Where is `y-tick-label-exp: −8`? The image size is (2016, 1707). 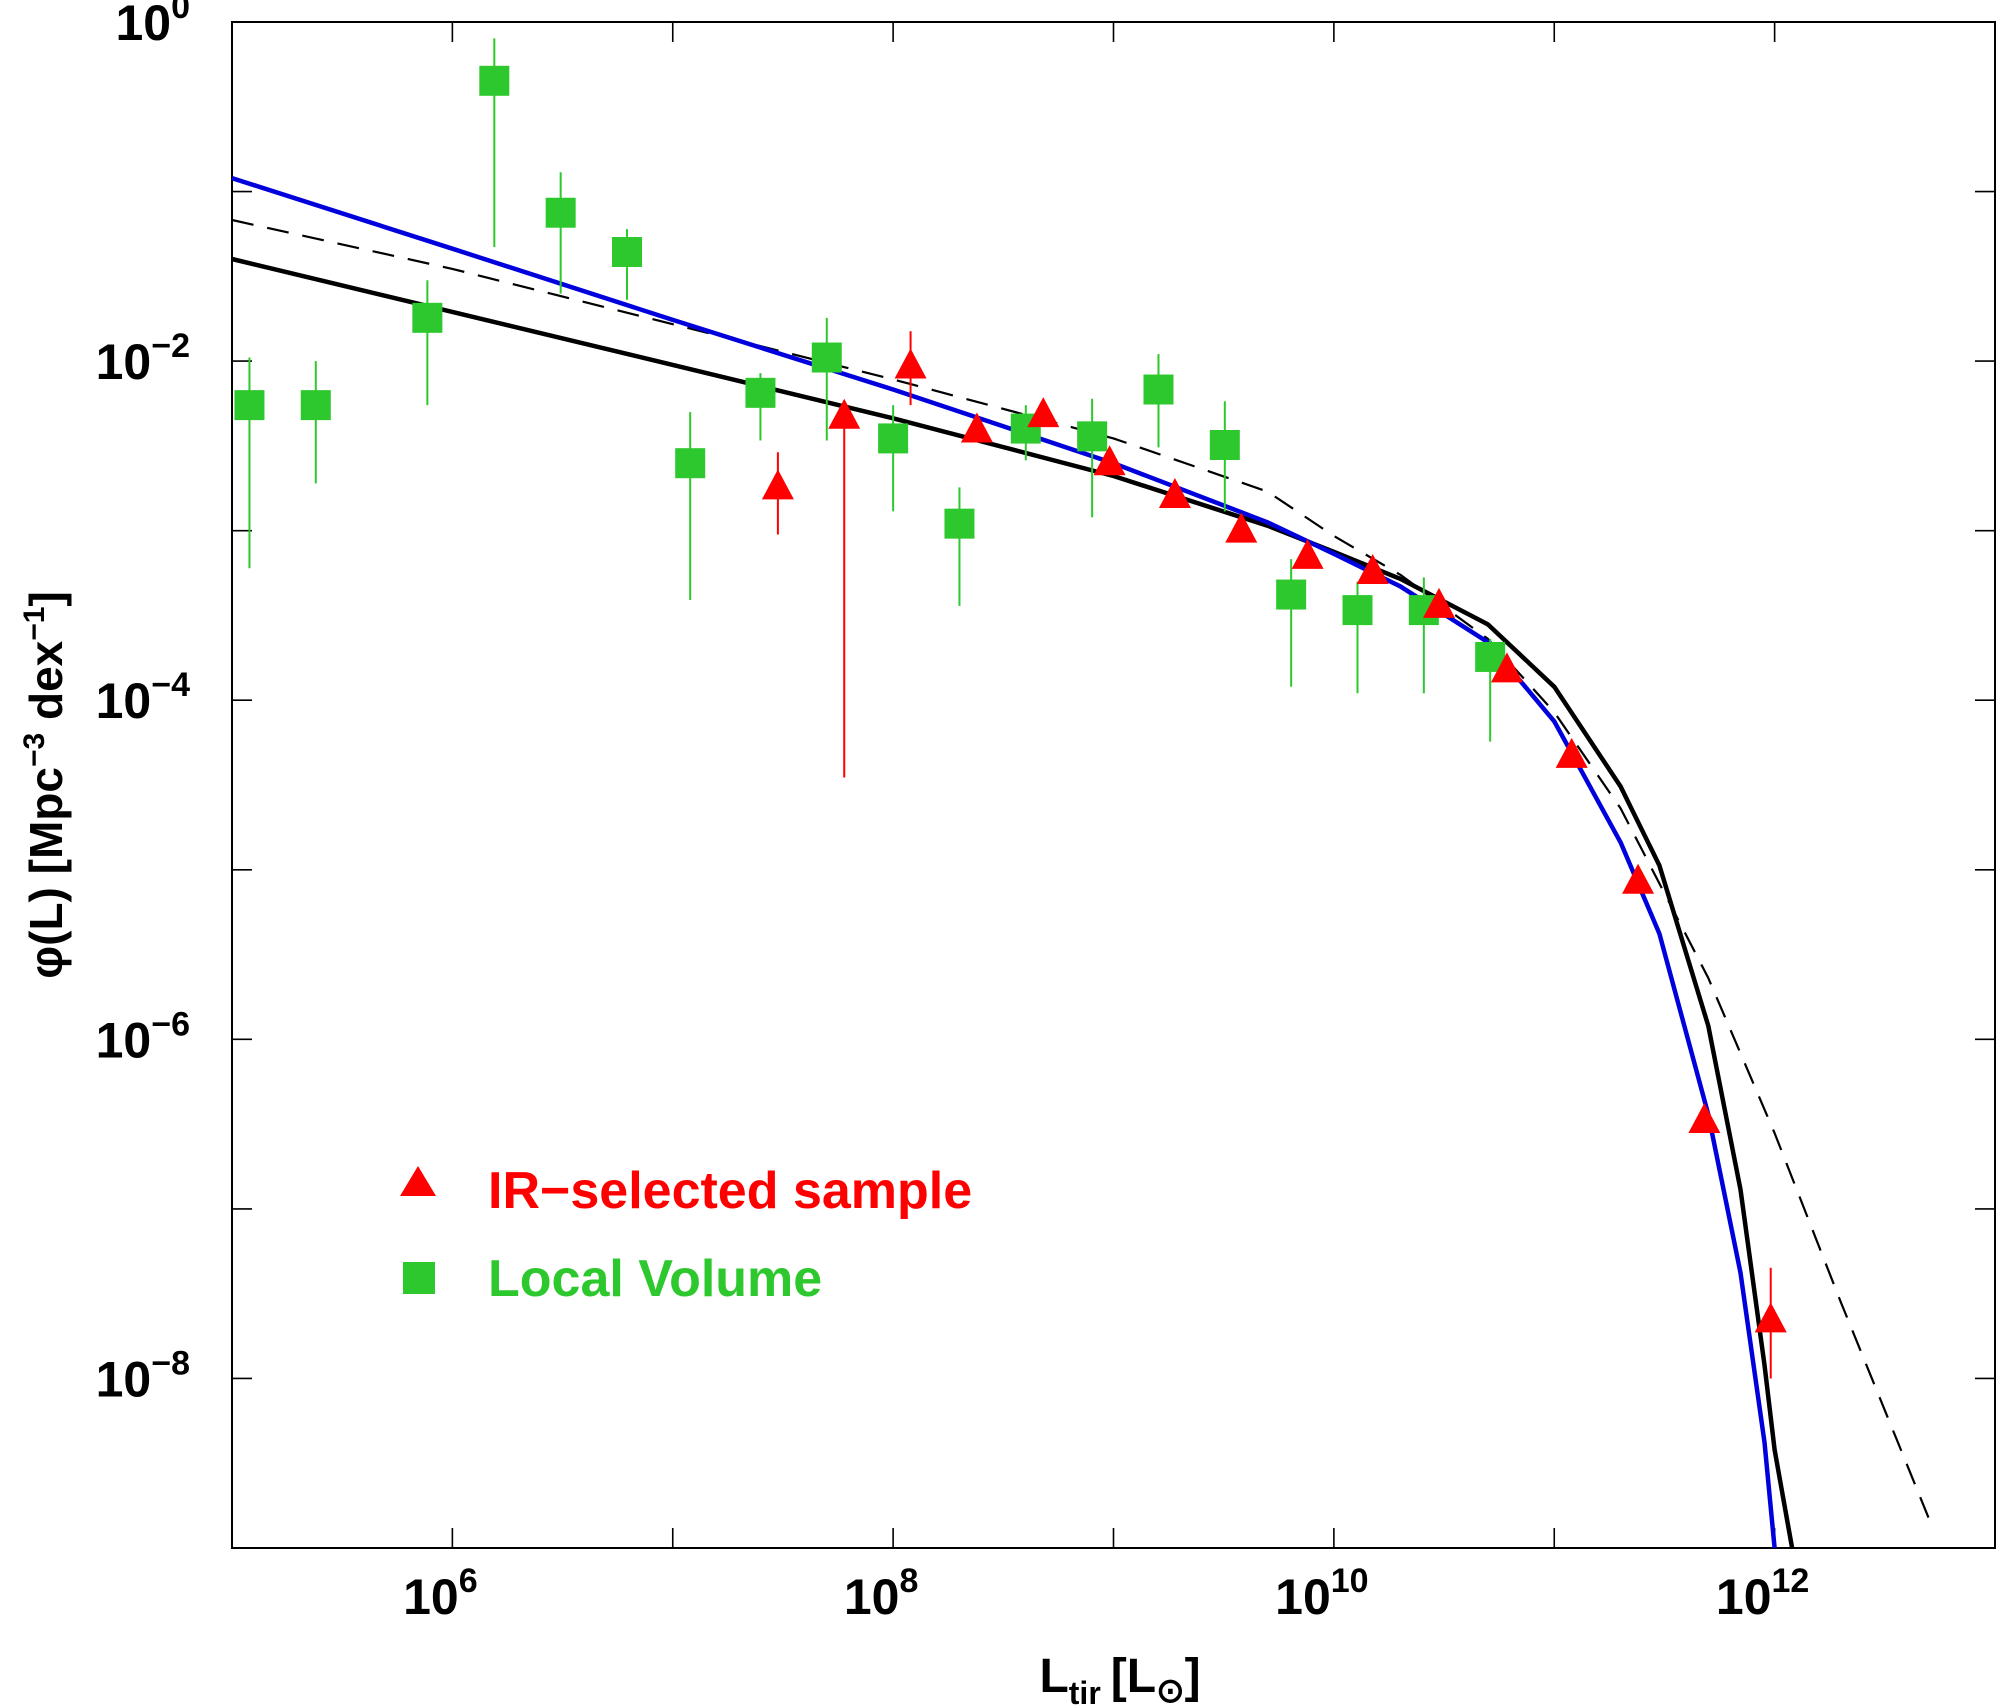 y-tick-label-exp: −8 is located at coordinates (170, 1363).